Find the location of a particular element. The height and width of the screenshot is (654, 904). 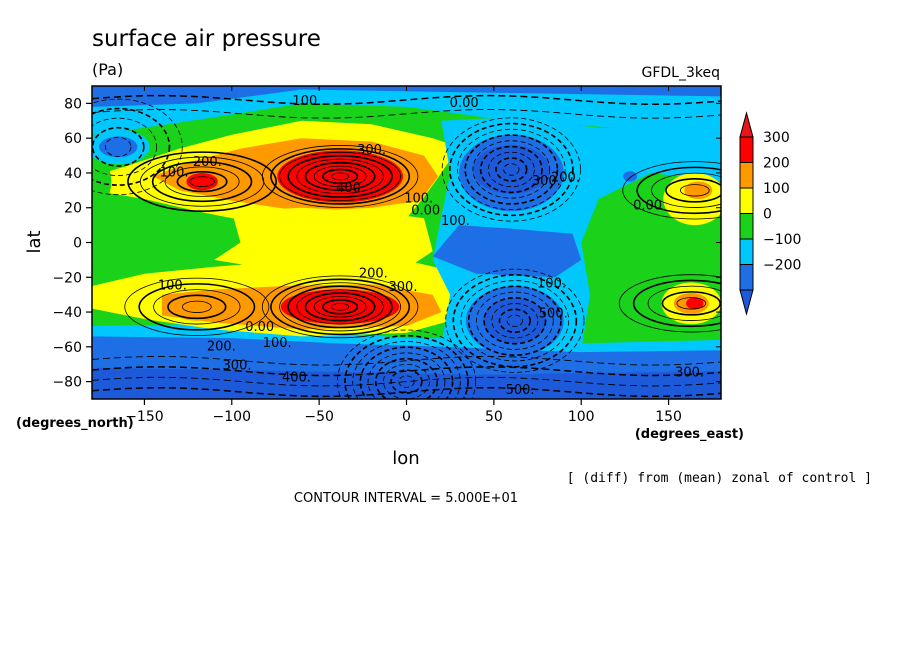

field-north-low-vneg is located at coordinates (511, 169).